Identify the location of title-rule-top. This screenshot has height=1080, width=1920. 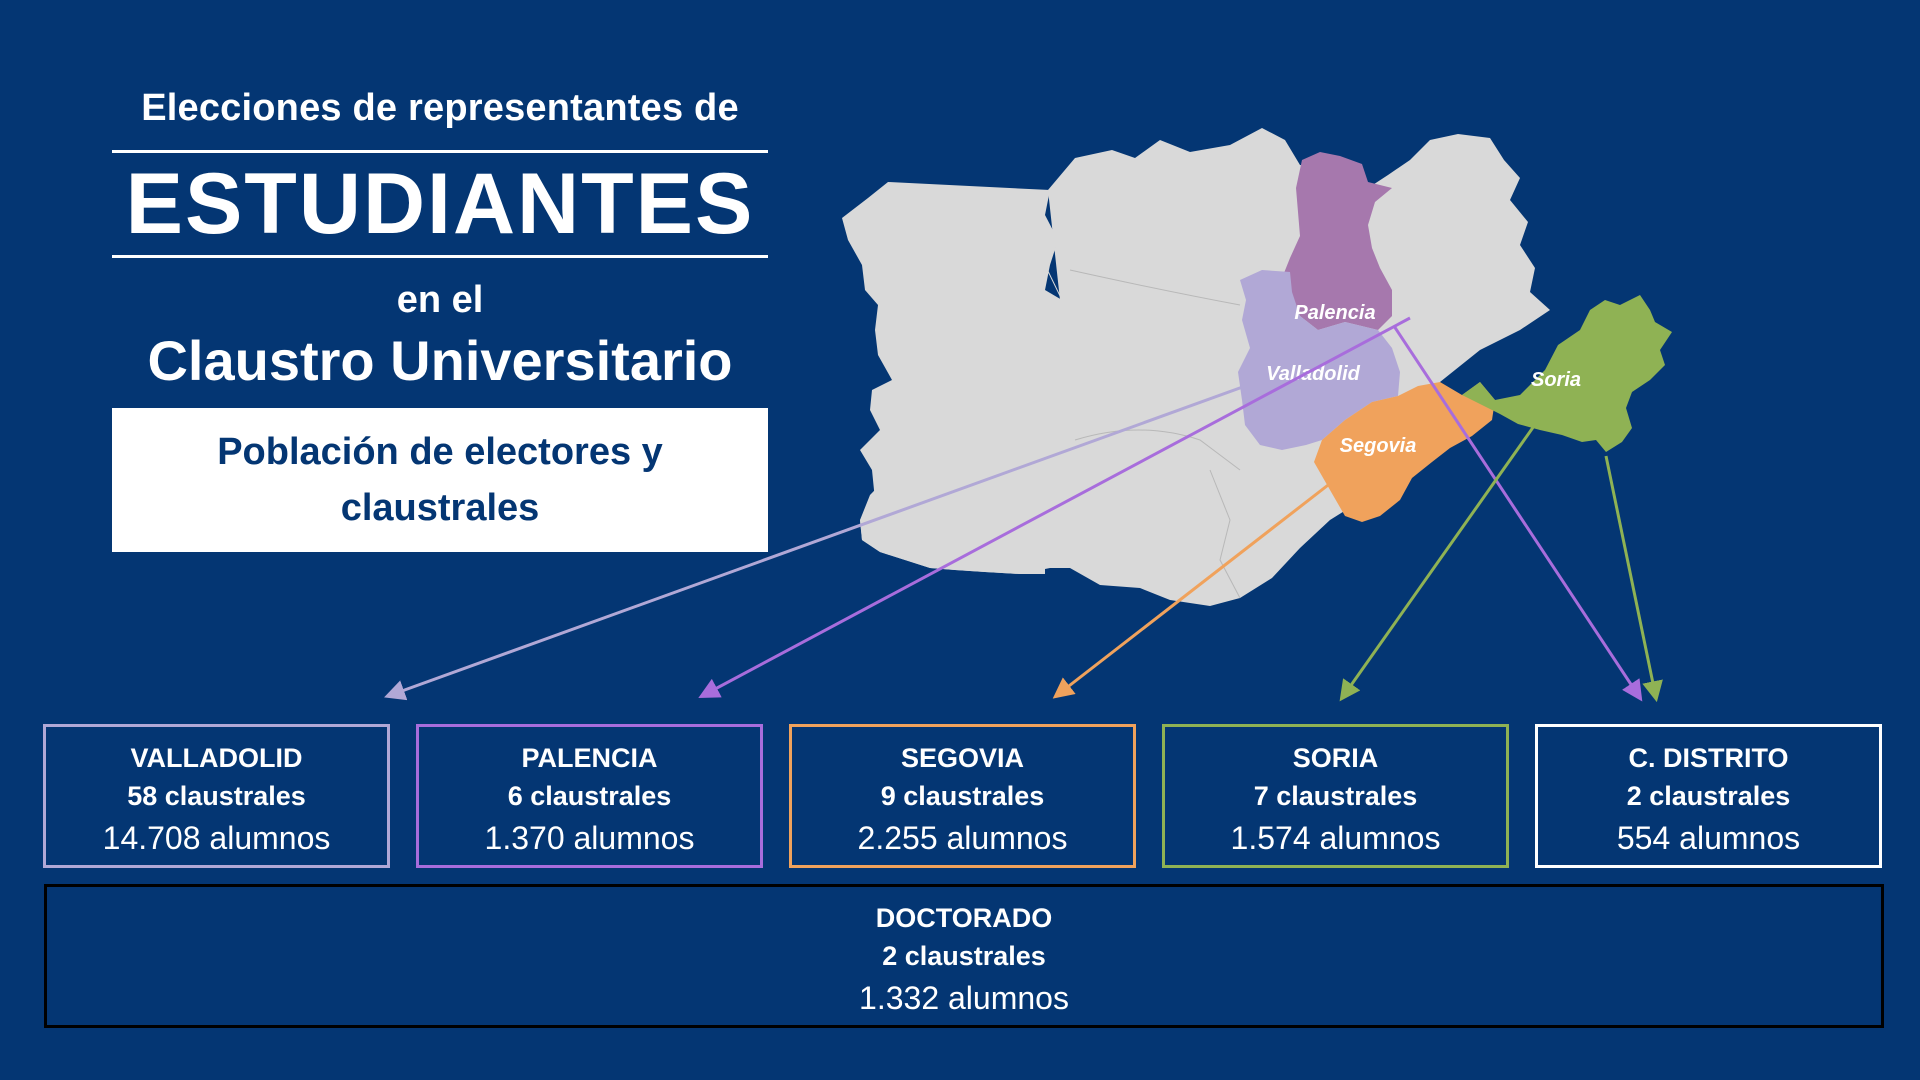
(440, 151).